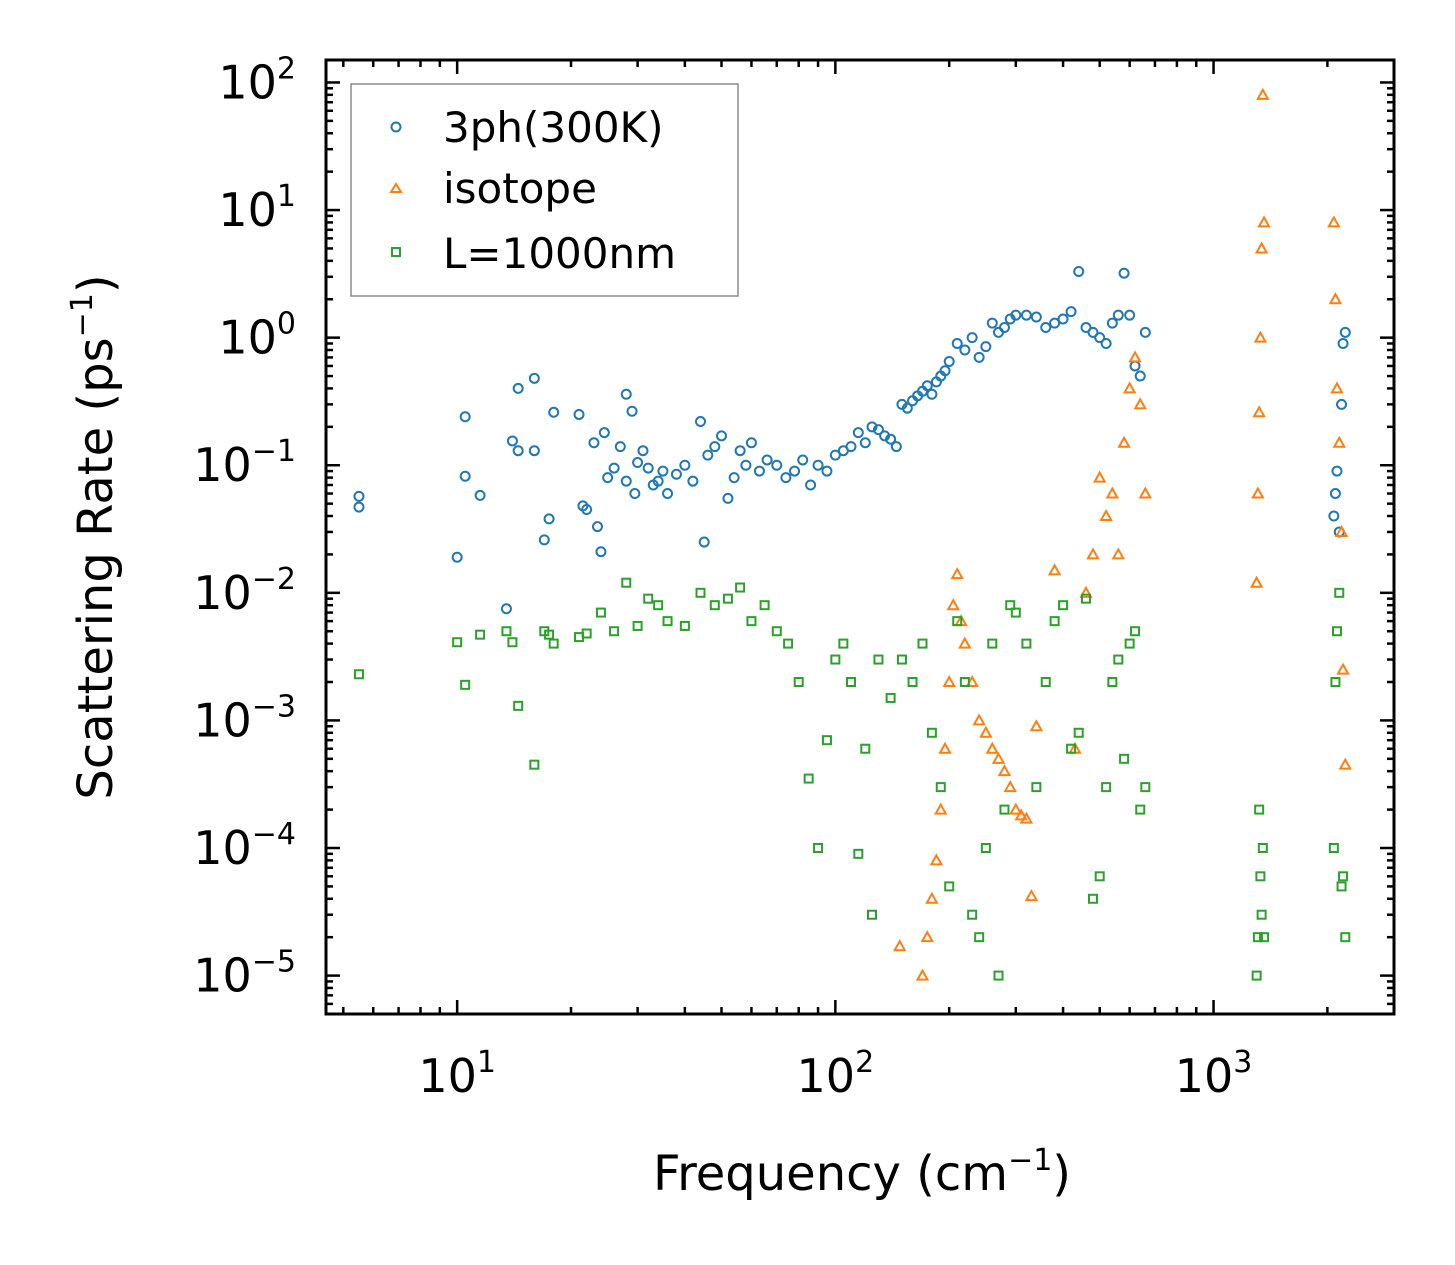 The height and width of the screenshot is (1265, 1455). I want to click on y-tick-label-exp: −1, so click(274, 451).